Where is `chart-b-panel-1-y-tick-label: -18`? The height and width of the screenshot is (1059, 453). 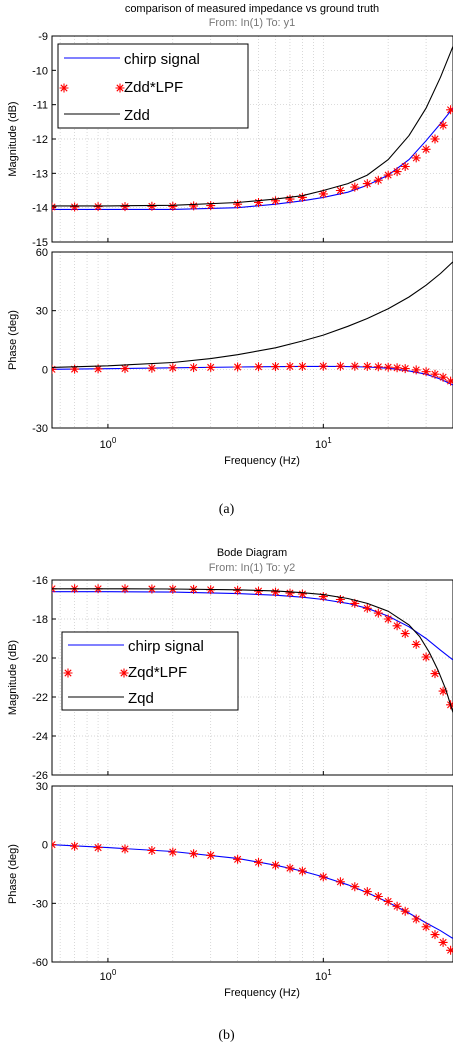
chart-b-panel-1-y-tick-label: -18 is located at coordinates (40, 620).